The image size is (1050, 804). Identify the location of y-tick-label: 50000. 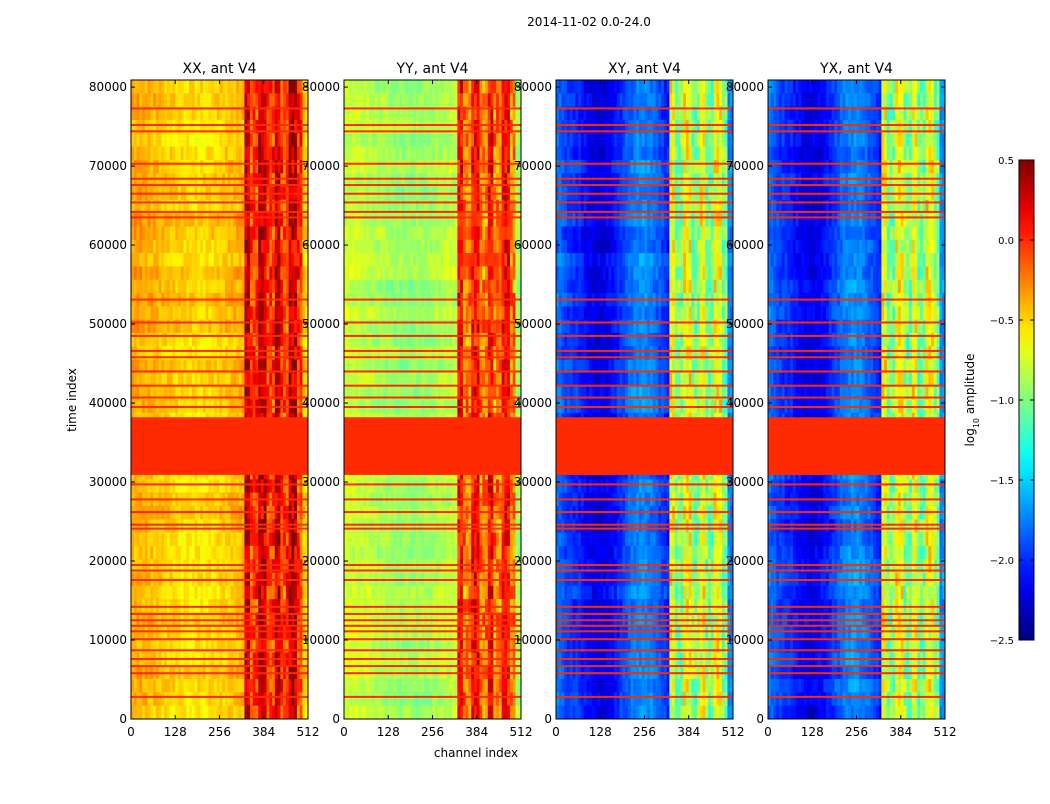
(108, 324).